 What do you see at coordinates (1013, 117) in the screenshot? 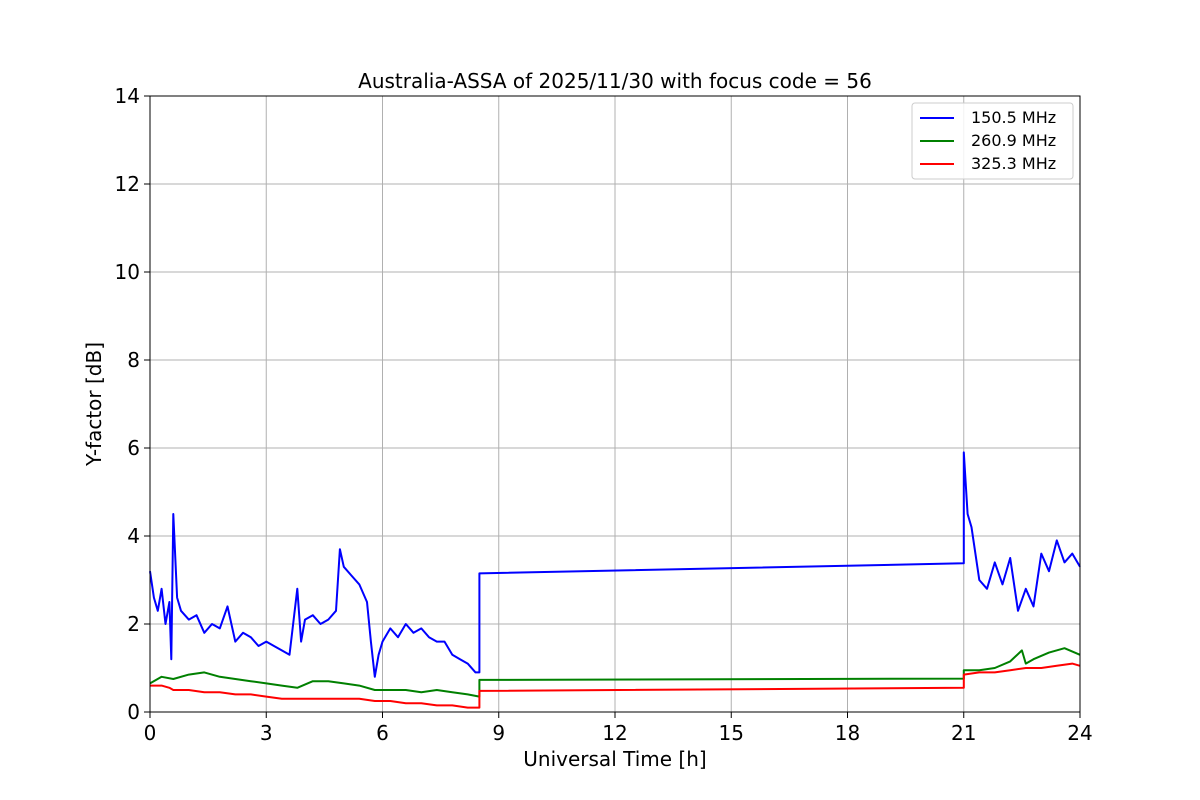
I see `legend-label-150: 150.5 MHz` at bounding box center [1013, 117].